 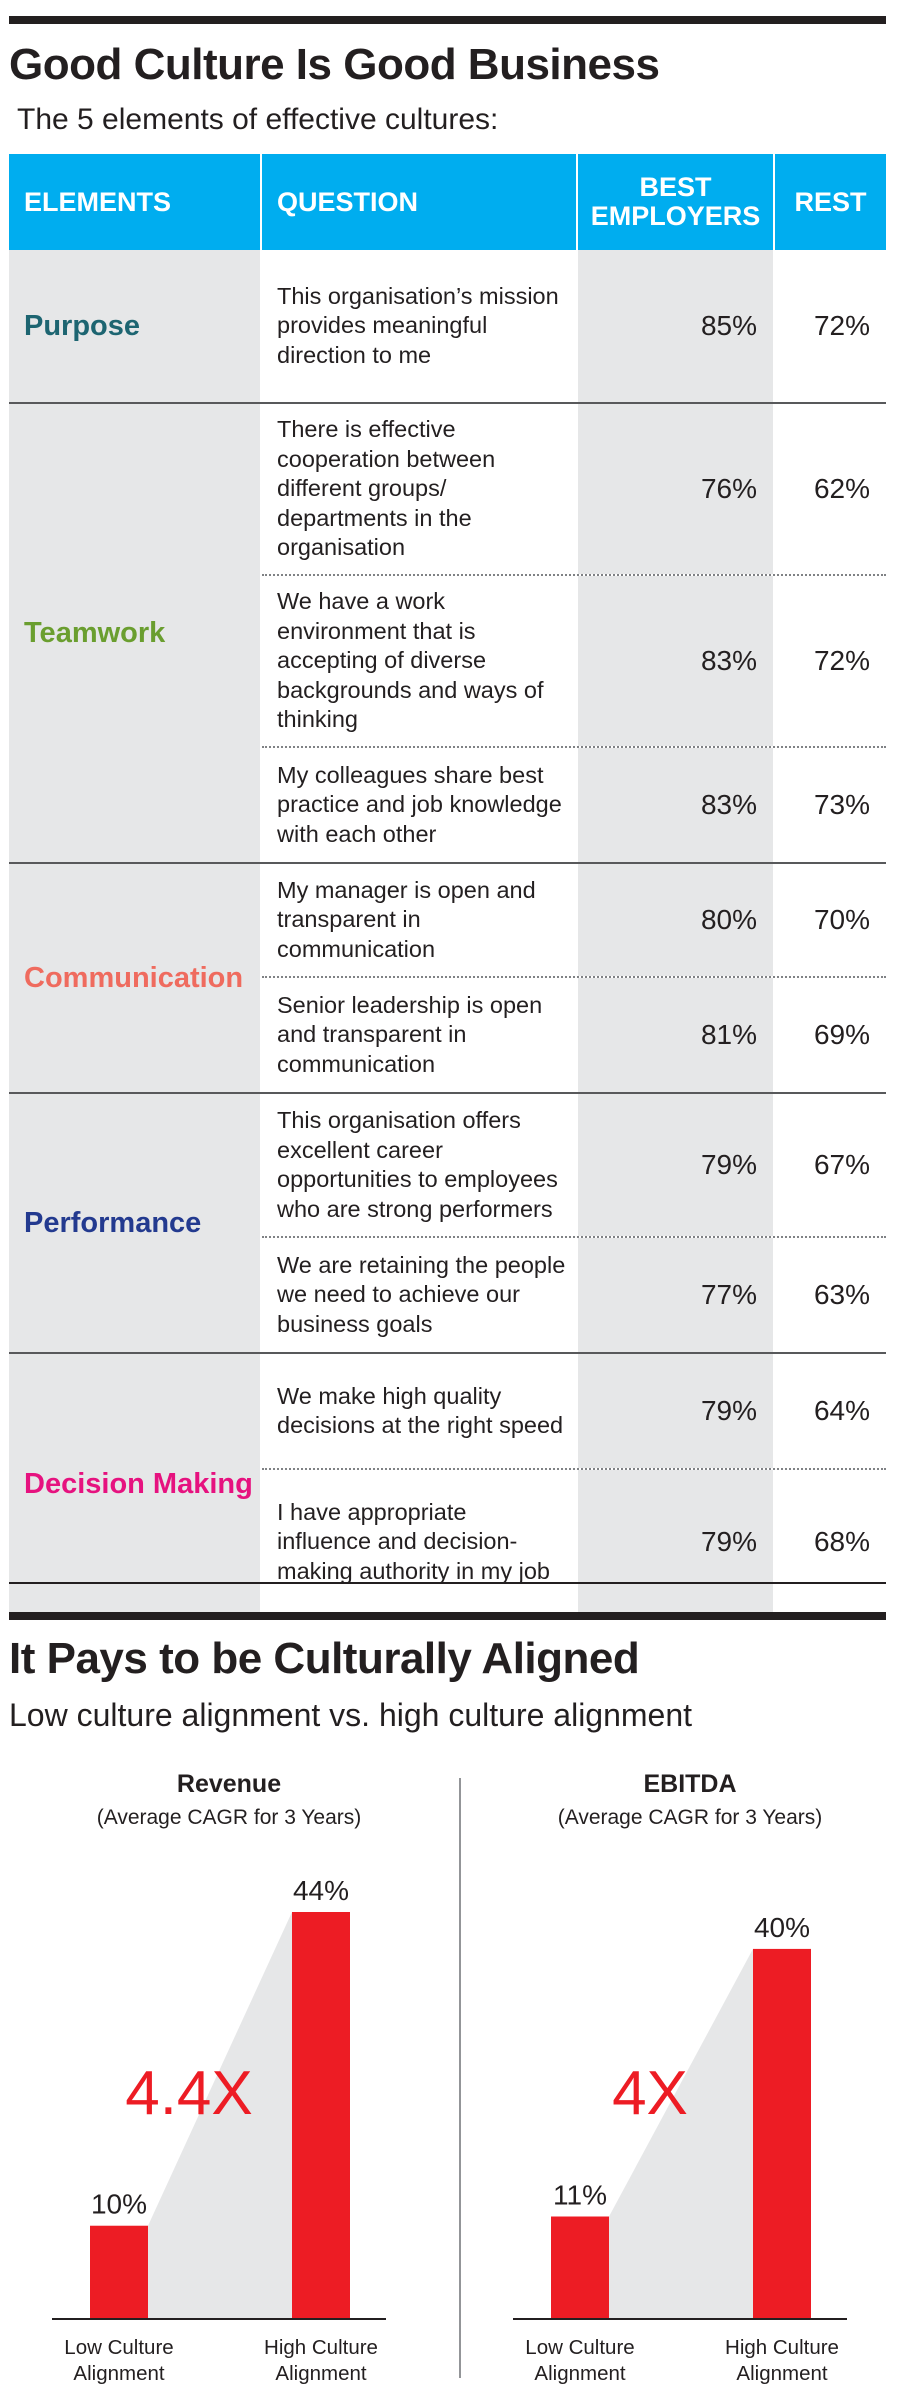 I want to click on ebitda-chart-title: EBITDA, so click(x=690, y=1784).